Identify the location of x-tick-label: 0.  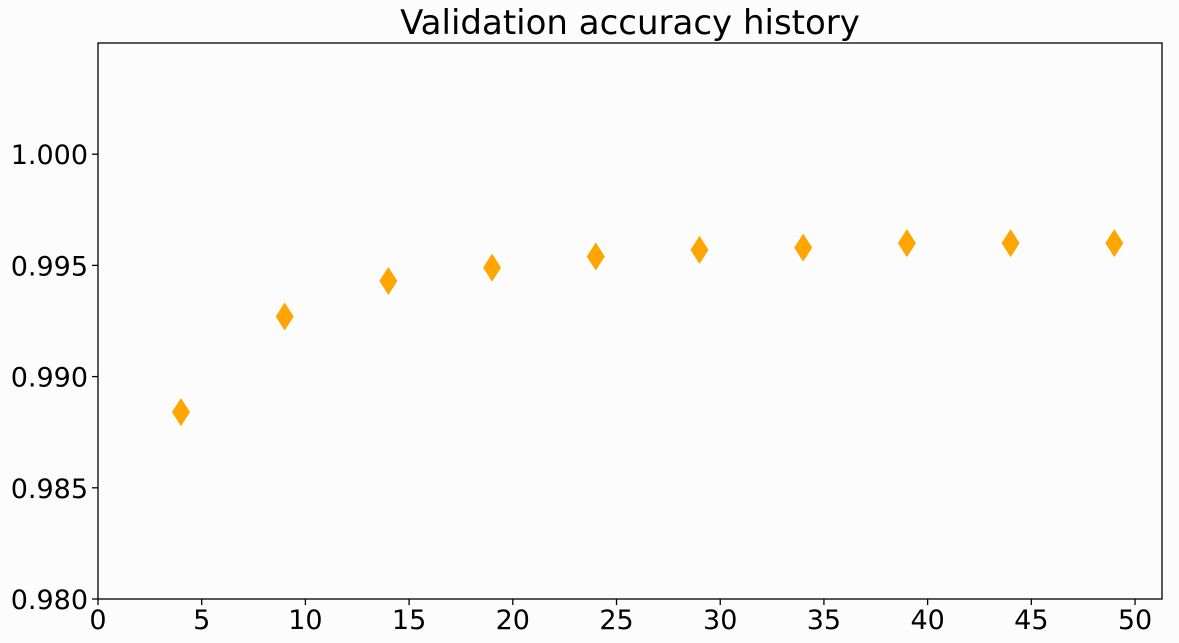
(97, 620).